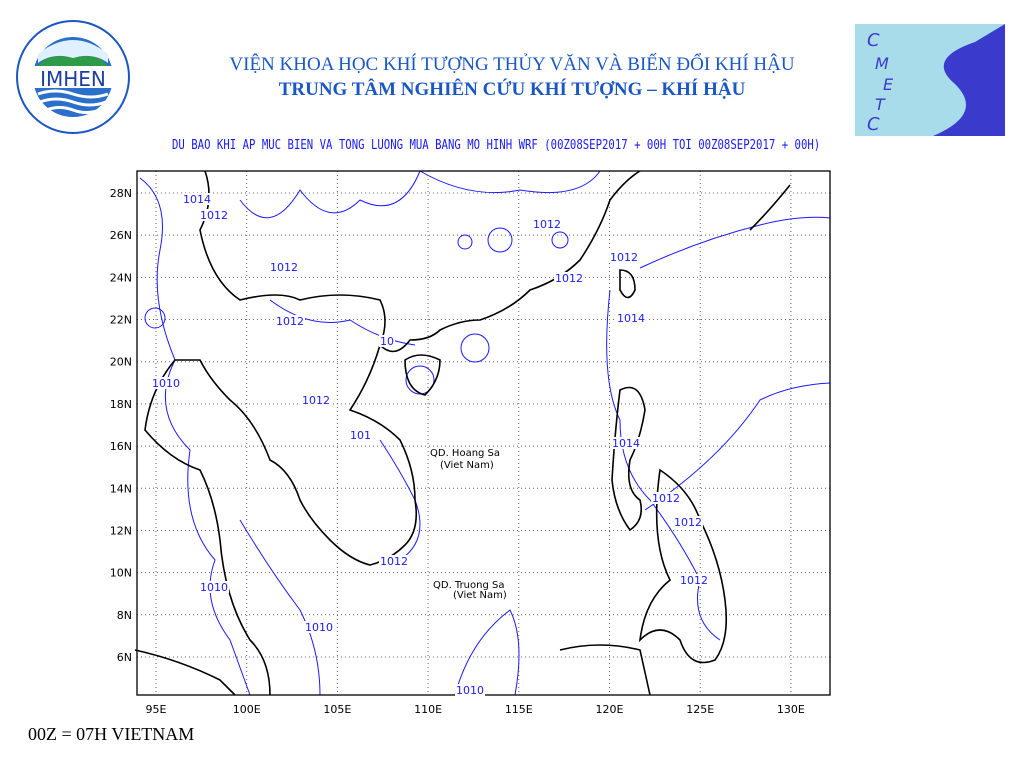 This screenshot has height=768, width=1024. What do you see at coordinates (124, 615) in the screenshot?
I see `lat-tick-label: 8N` at bounding box center [124, 615].